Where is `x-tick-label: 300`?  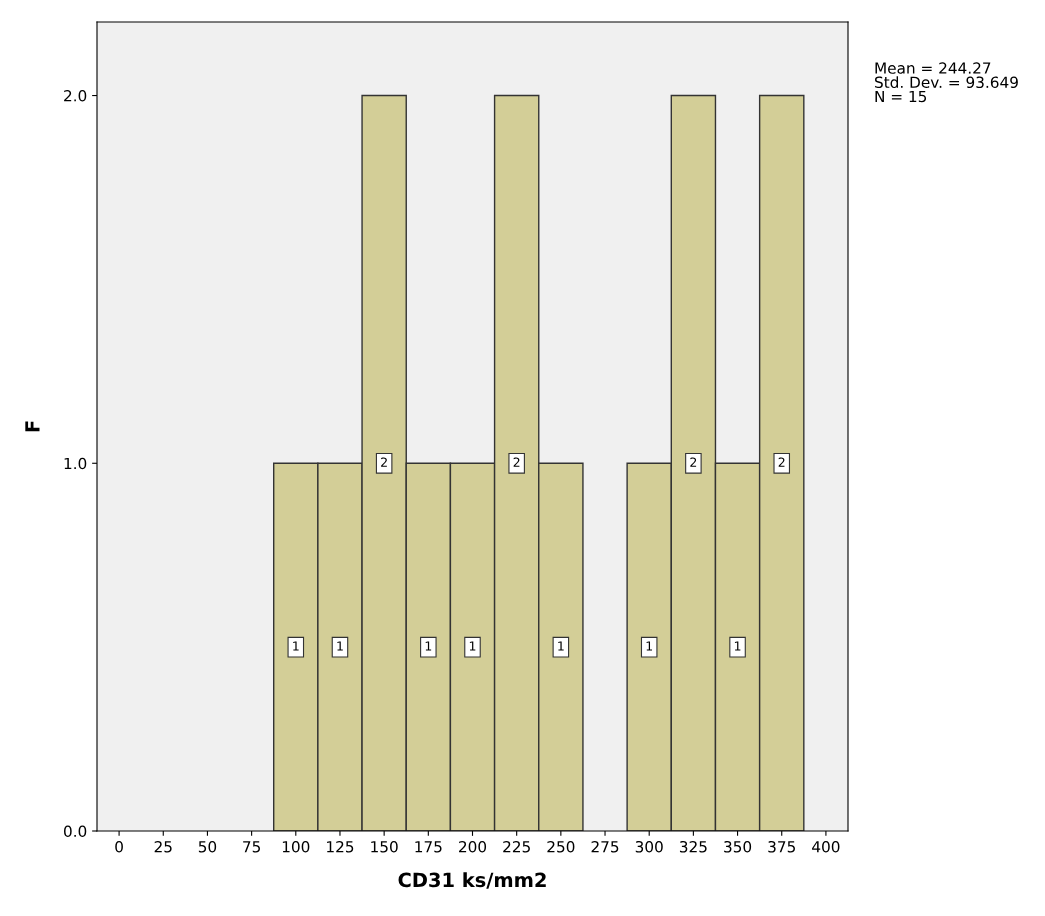 x-tick-label: 300 is located at coordinates (649, 846).